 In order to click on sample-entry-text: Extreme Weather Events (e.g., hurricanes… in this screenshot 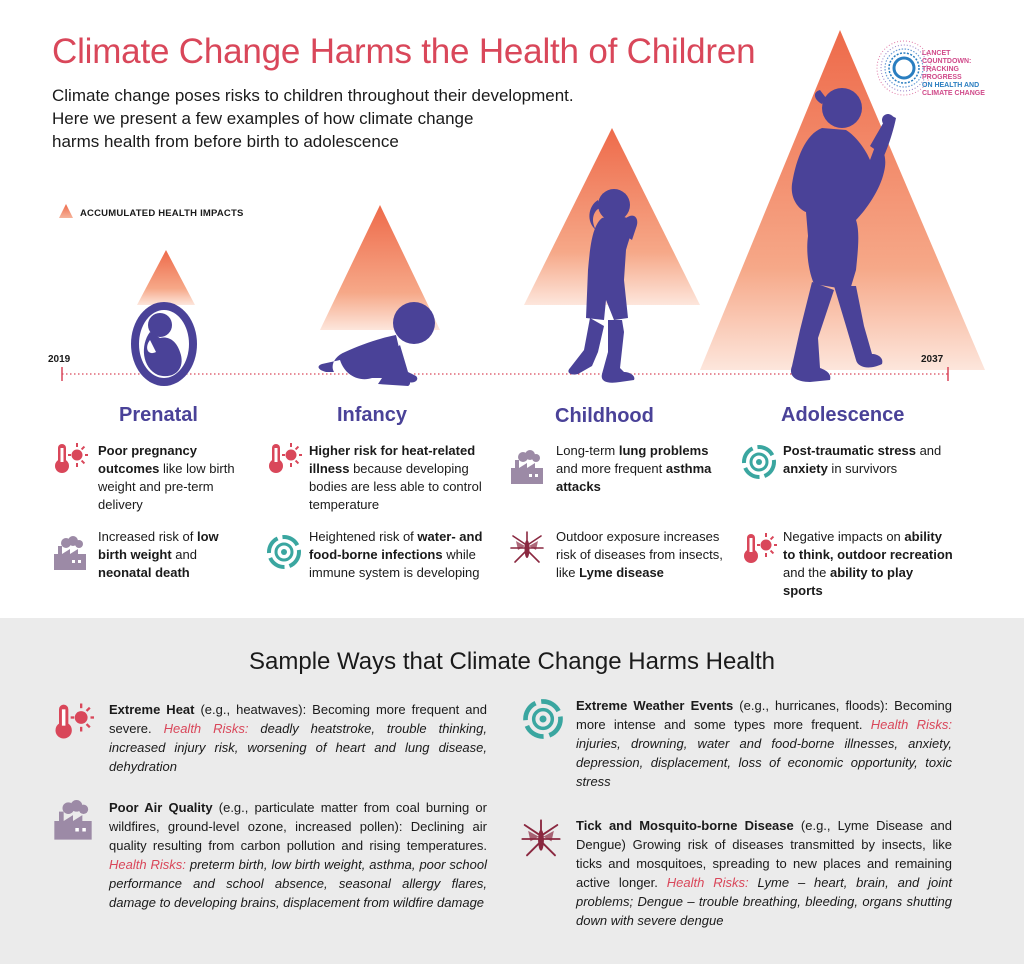, I will do `click(764, 743)`.